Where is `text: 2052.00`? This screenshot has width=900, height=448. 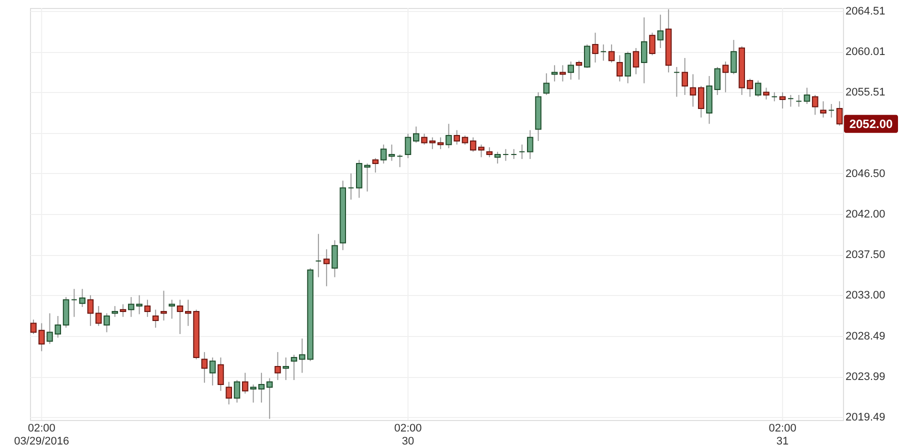
text: 2052.00 is located at coordinates (871, 123).